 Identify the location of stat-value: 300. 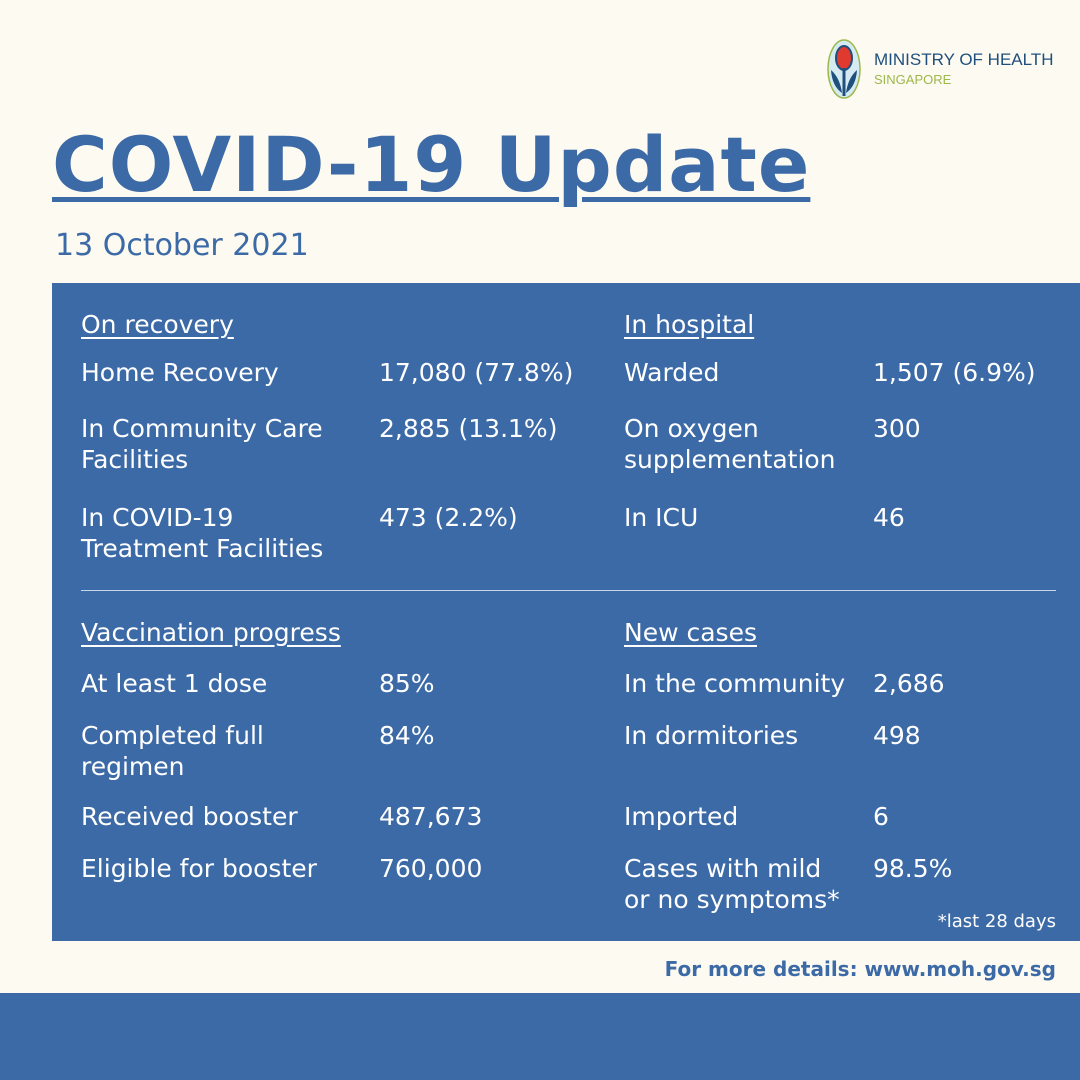
(897, 428).